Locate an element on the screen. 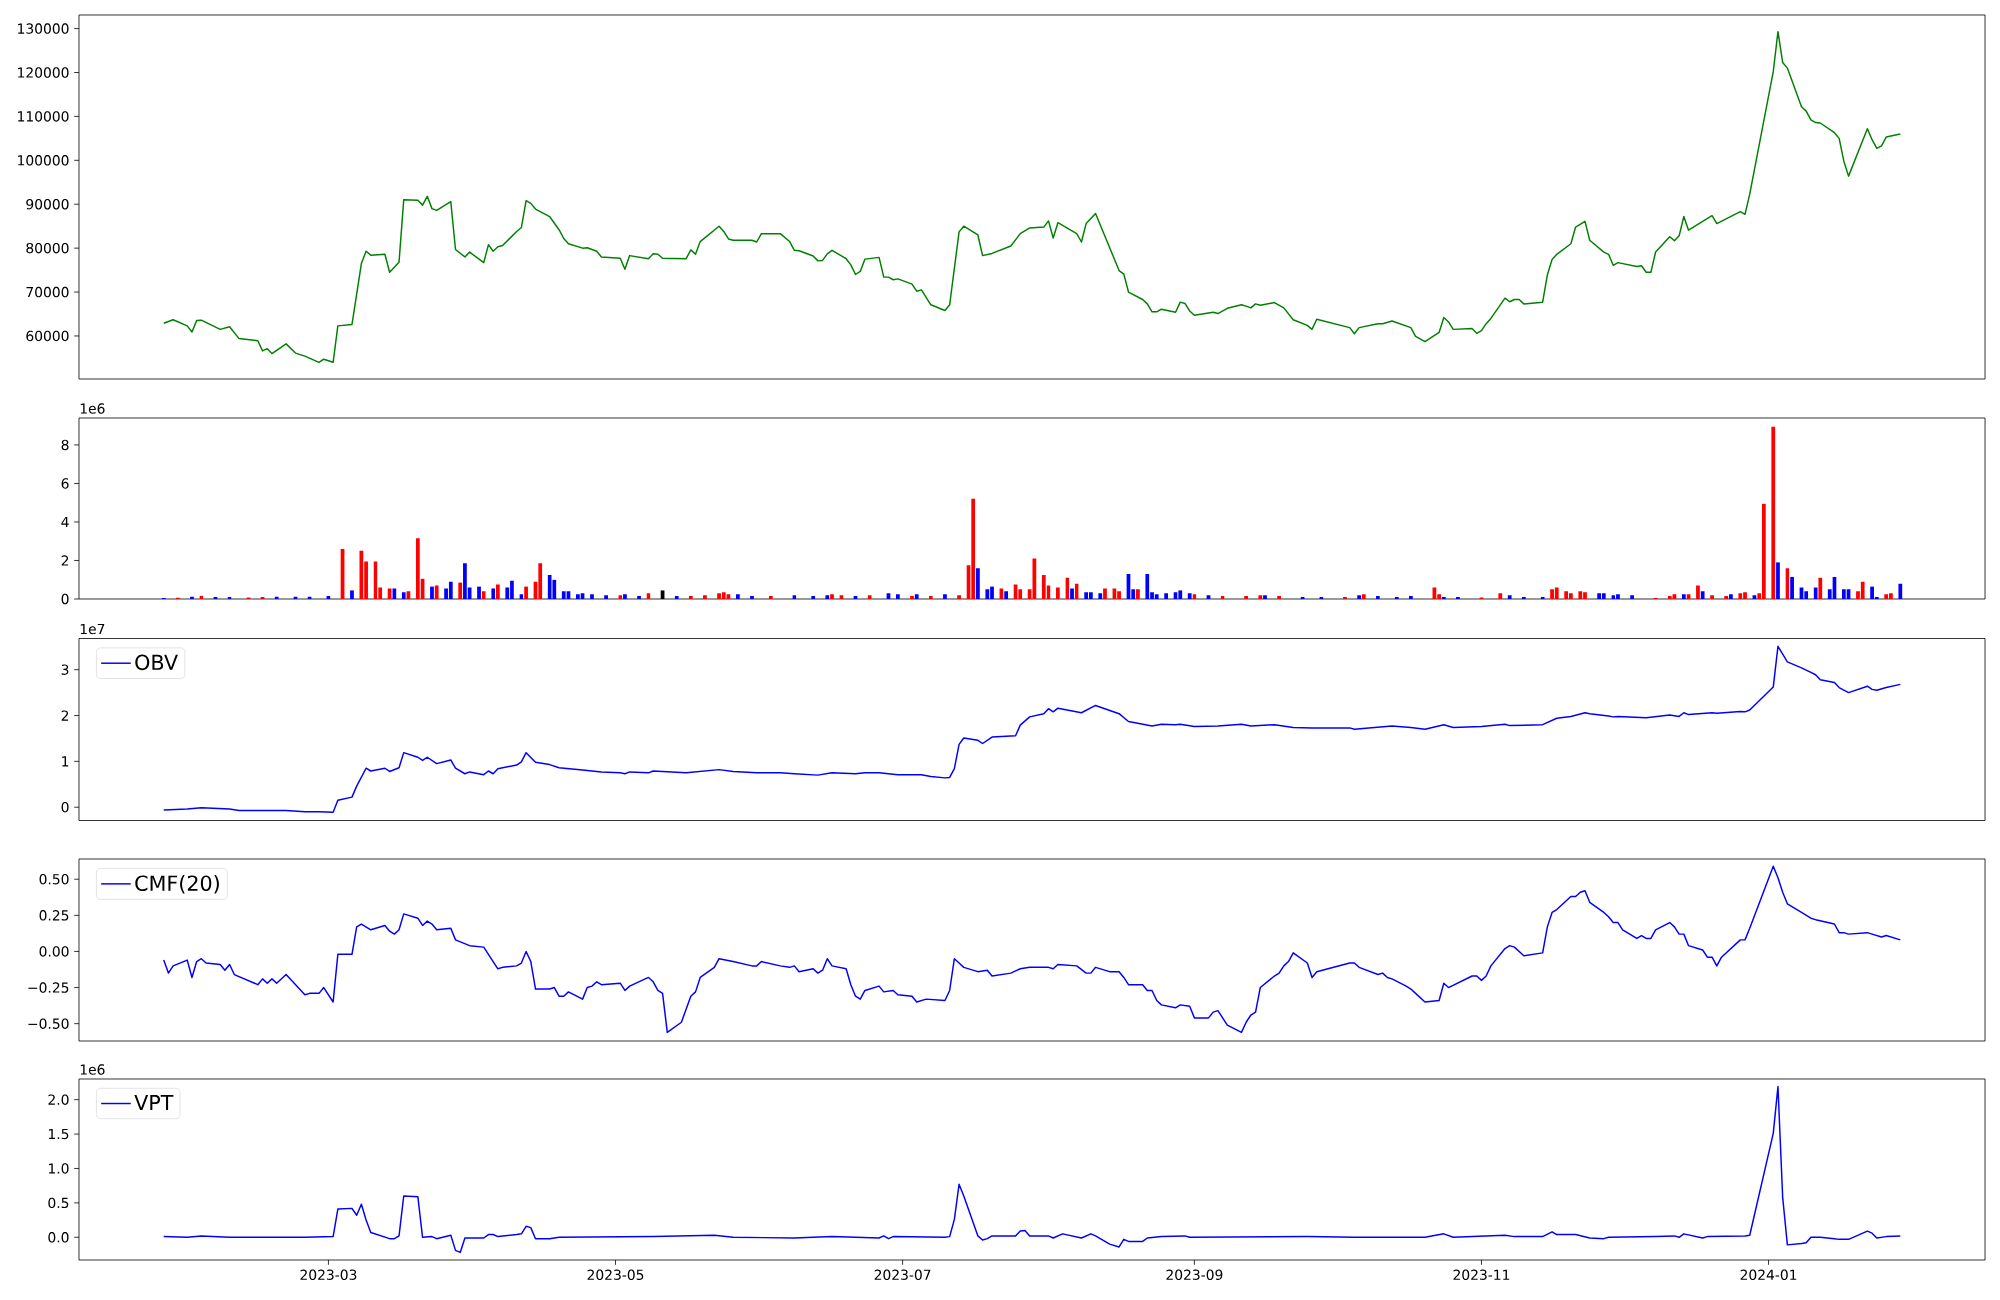  x-tick-label: 2023-07 is located at coordinates (902, 1274).